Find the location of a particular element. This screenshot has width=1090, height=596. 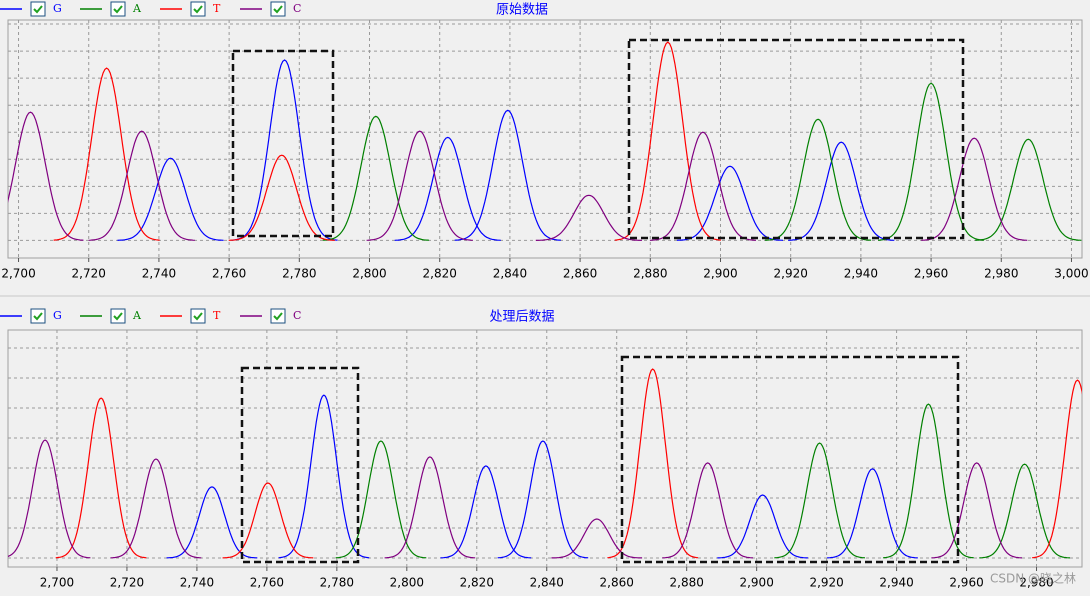

chart-title: 原始数据 is located at coordinates (522, 10).